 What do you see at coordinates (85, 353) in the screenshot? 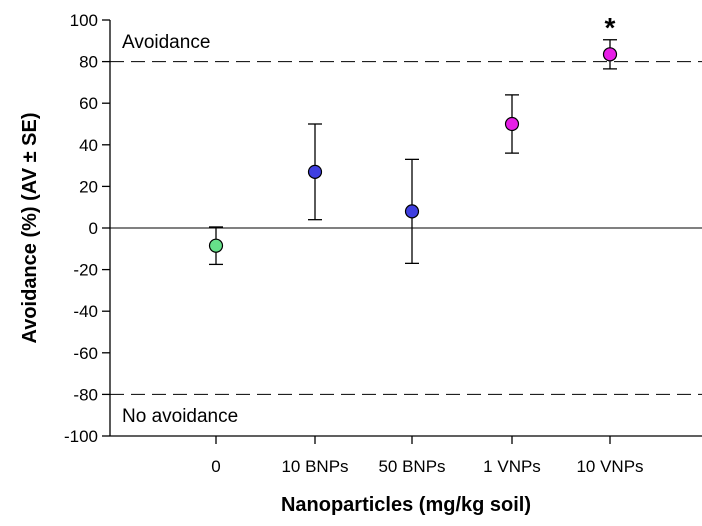
I see `y-tick-label-neg60: -60` at bounding box center [85, 353].